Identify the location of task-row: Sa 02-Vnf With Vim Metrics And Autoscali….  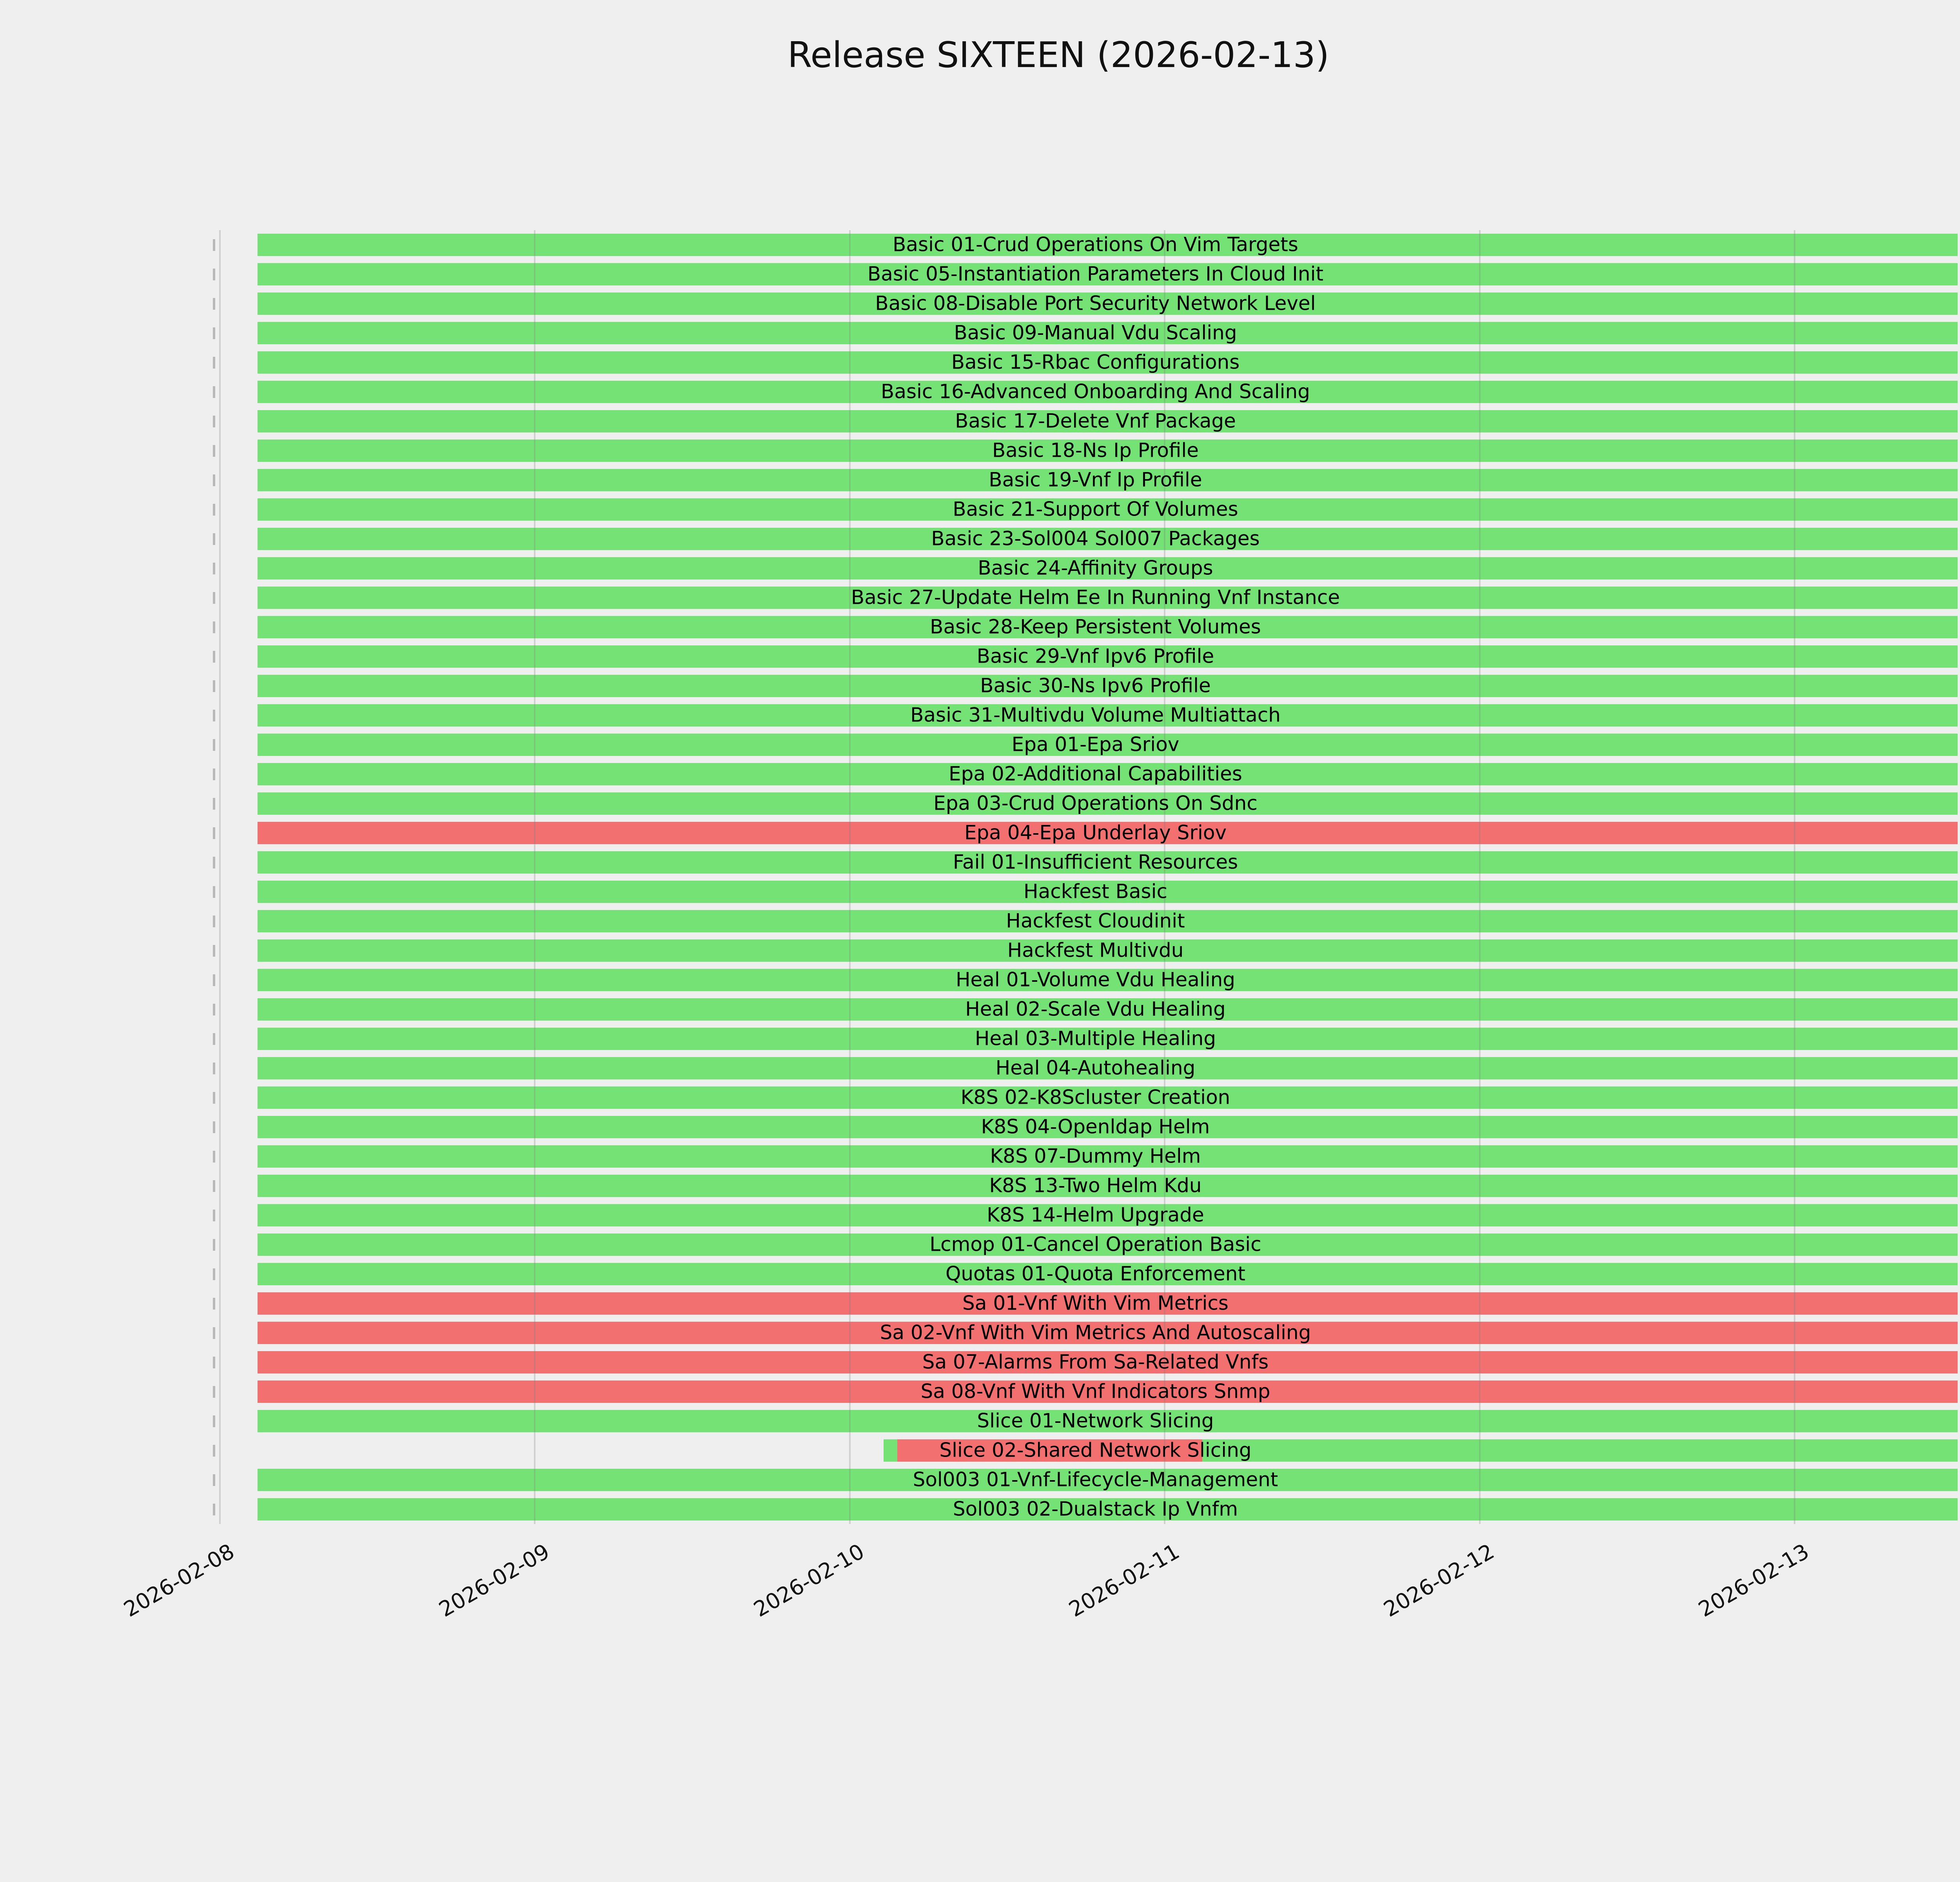
(1086, 1333).